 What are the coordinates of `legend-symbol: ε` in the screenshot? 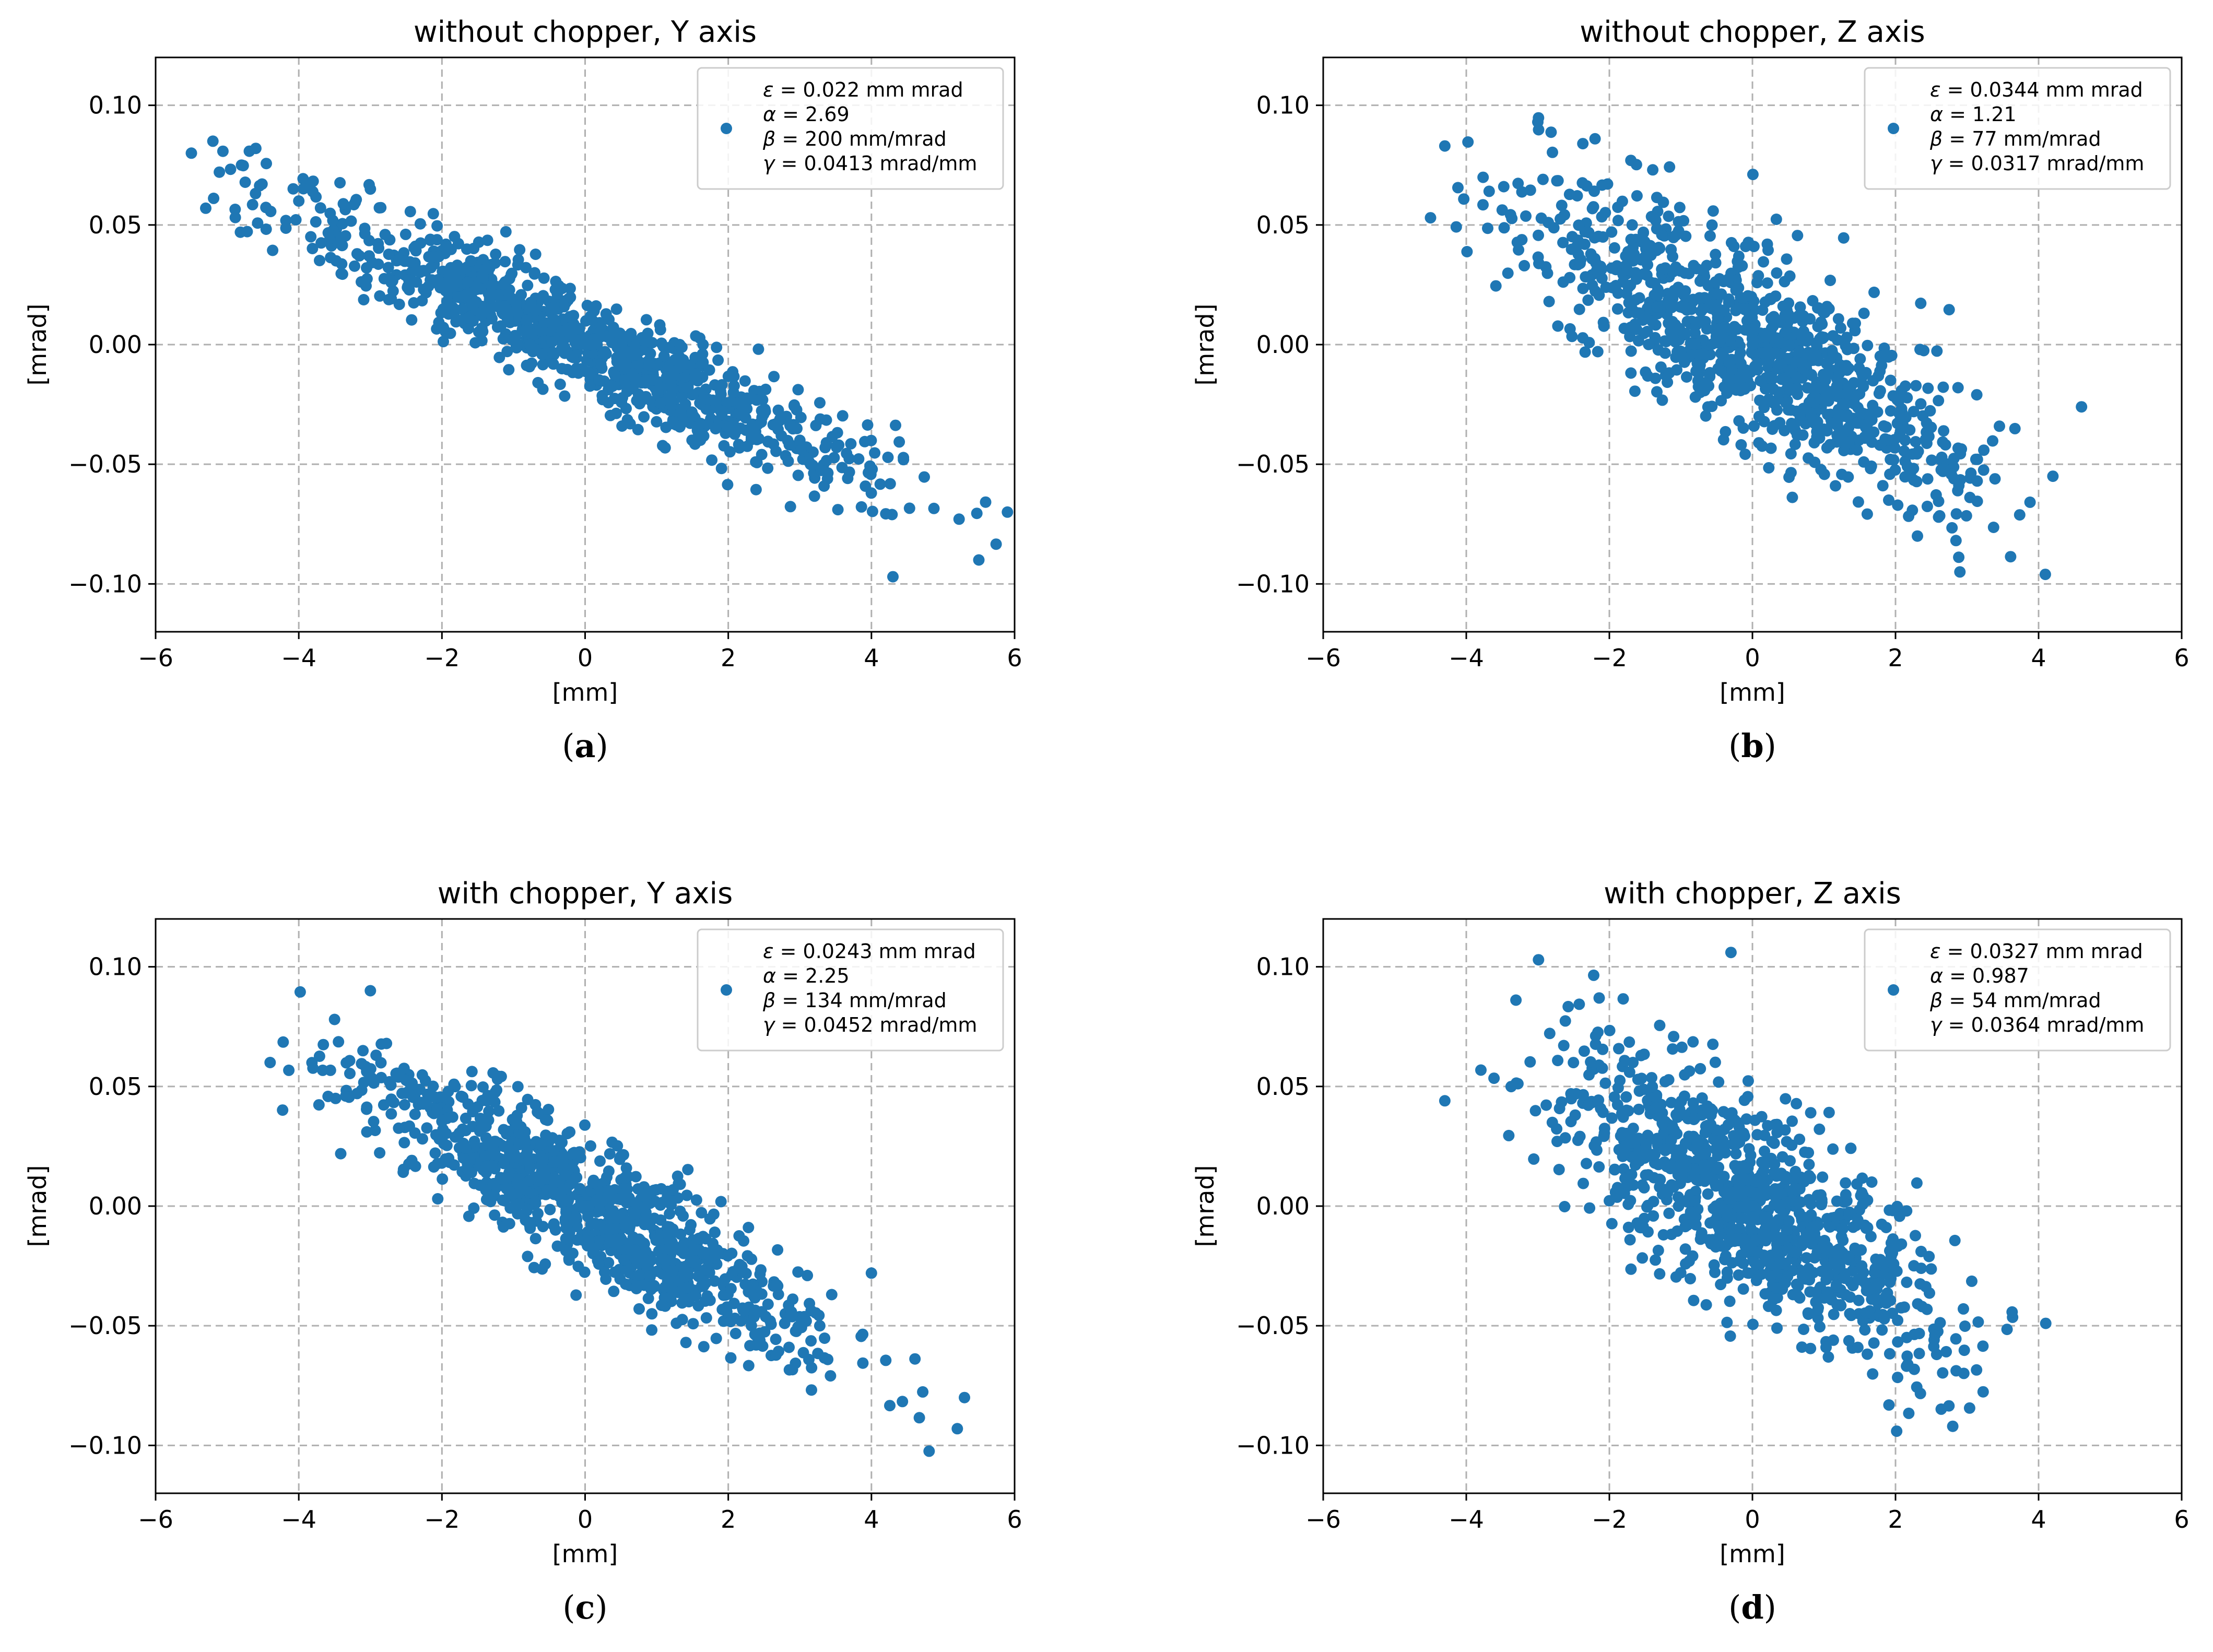 It's located at (1936, 952).